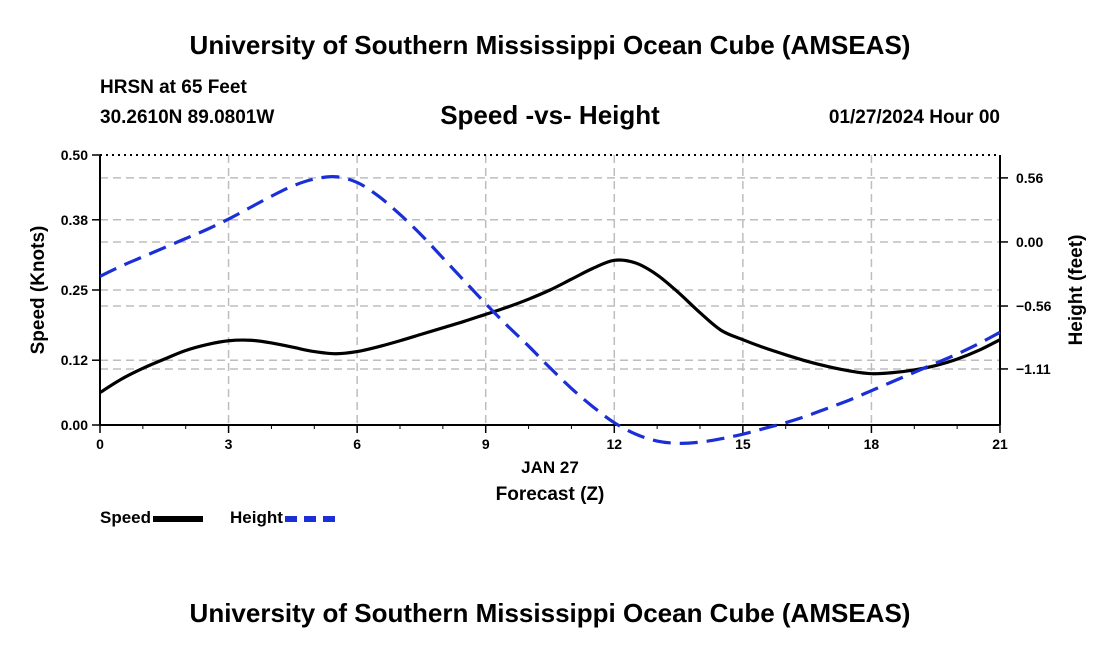 The height and width of the screenshot is (650, 1100). What do you see at coordinates (1029, 242) in the screenshot?
I see `y2-tick-label: 0.00` at bounding box center [1029, 242].